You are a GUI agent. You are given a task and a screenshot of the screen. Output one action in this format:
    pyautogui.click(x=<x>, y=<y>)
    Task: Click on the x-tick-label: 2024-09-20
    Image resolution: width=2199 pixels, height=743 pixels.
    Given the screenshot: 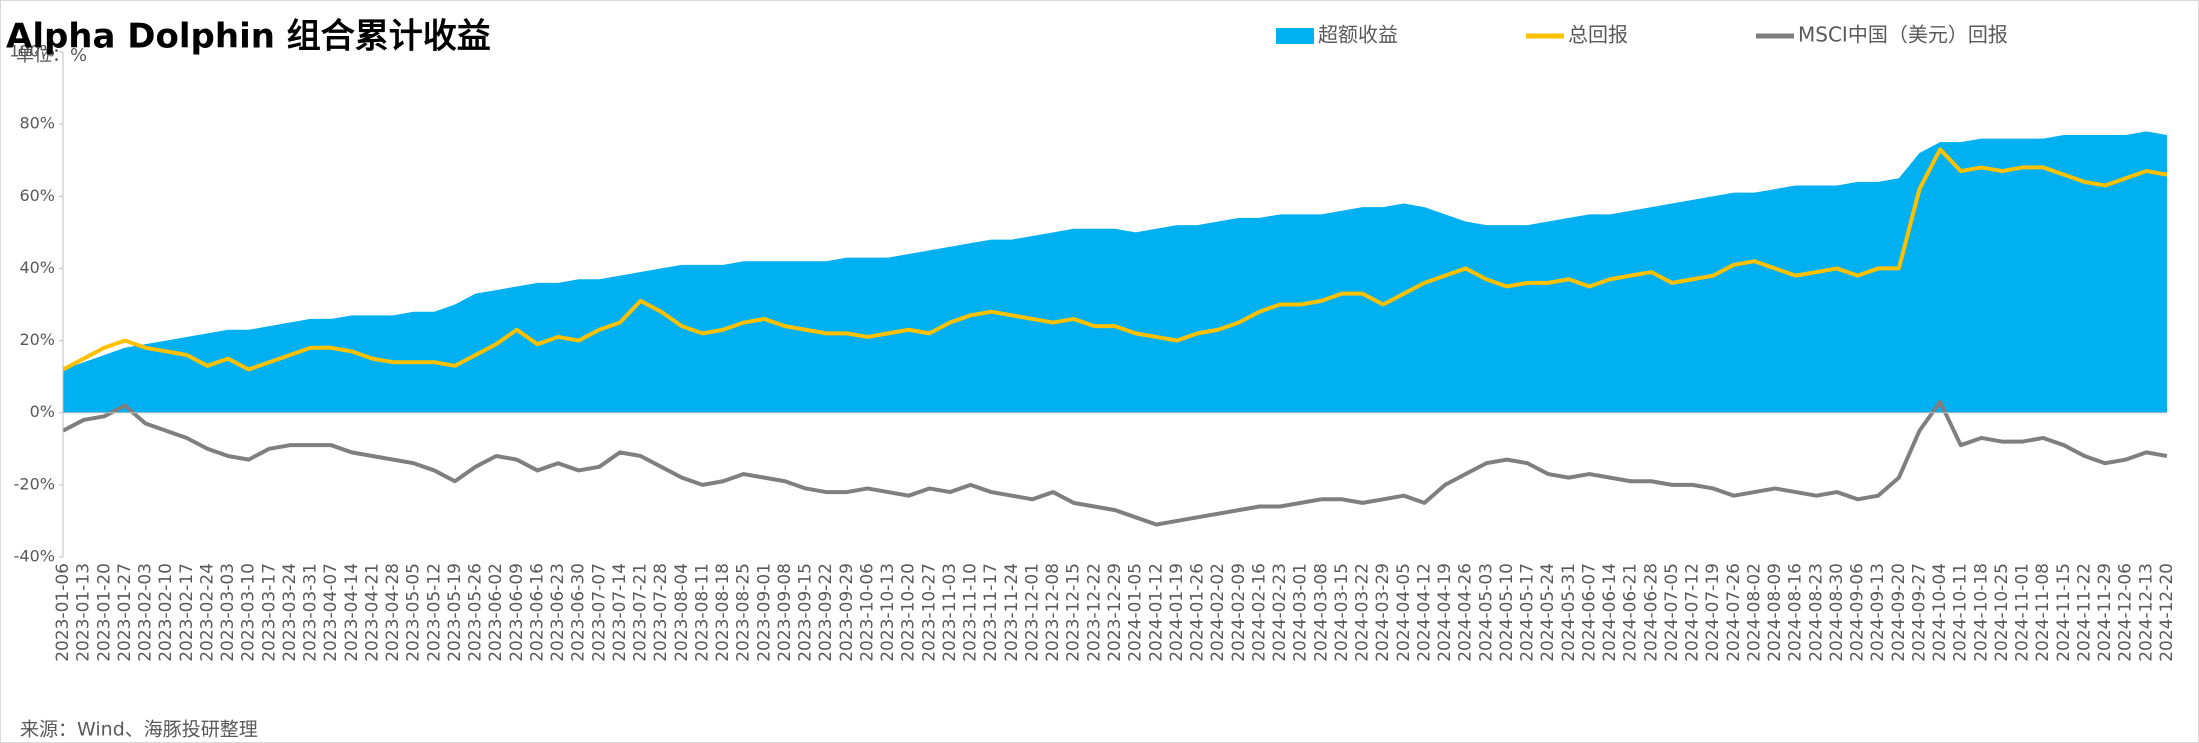 What is the action you would take?
    pyautogui.click(x=1899, y=612)
    